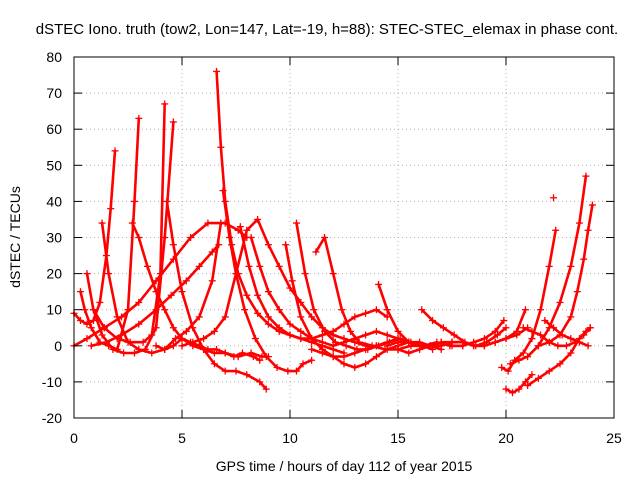 This screenshot has height=480, width=640. Describe the element at coordinates (389, 293) in the screenshot. I see `series-18-line` at that location.